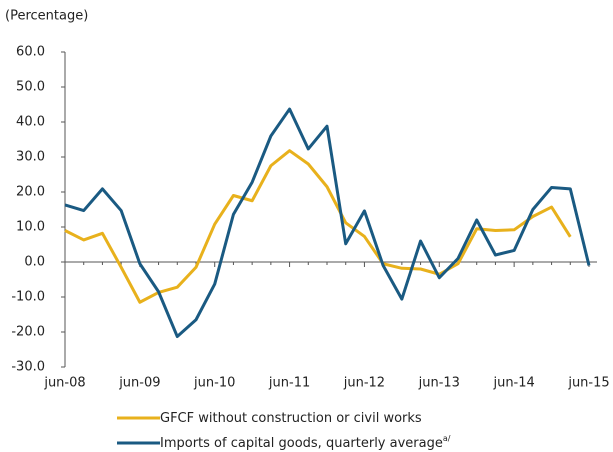  Describe the element at coordinates (30, 192) in the screenshot. I see `y-tick-label: 20.0` at that location.